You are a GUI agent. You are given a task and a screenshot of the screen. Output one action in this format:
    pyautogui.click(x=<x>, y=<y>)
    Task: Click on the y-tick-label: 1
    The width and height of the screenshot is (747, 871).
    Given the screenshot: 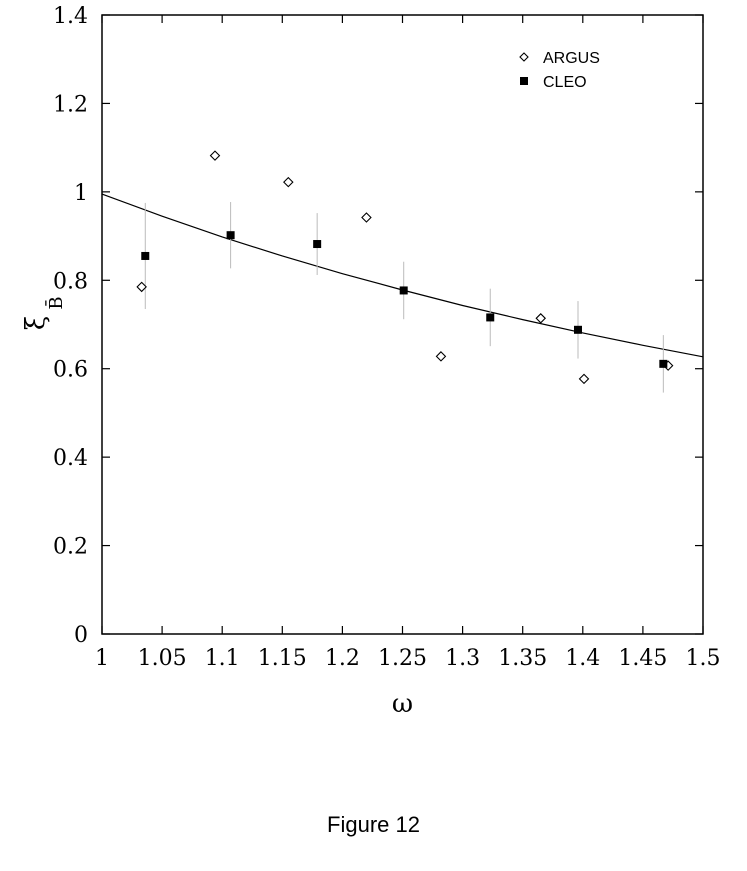 What is the action you would take?
    pyautogui.click(x=81, y=193)
    